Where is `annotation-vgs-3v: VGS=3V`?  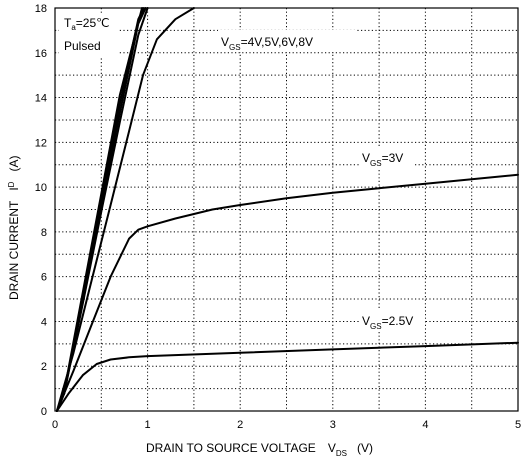
annotation-vgs-3v: VGS=3V is located at coordinates (382, 159).